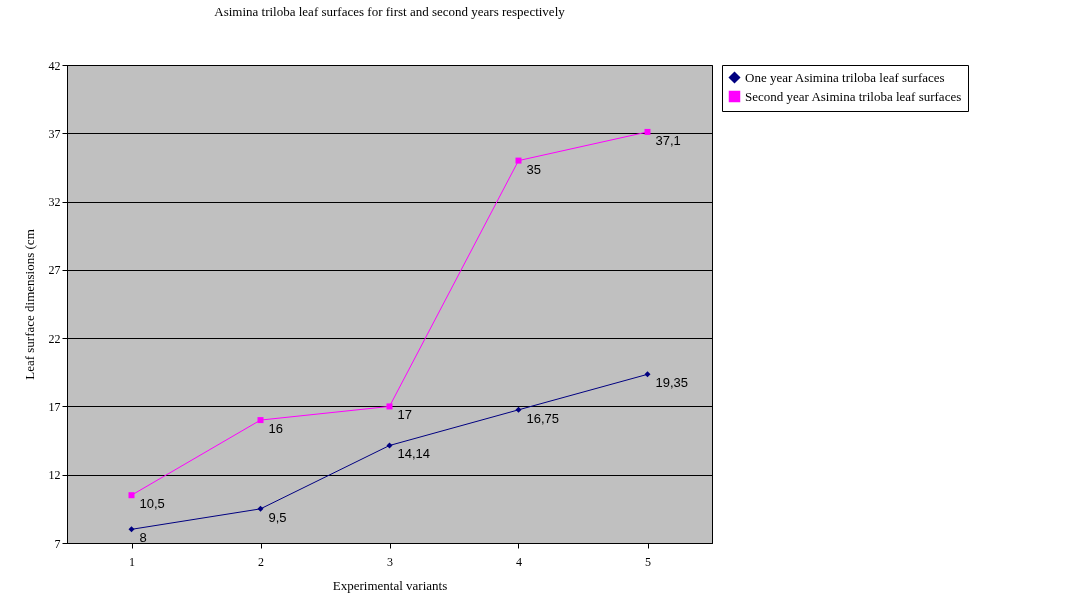  Describe the element at coordinates (414, 454) in the screenshot. I see `data-label: 14,14` at that location.